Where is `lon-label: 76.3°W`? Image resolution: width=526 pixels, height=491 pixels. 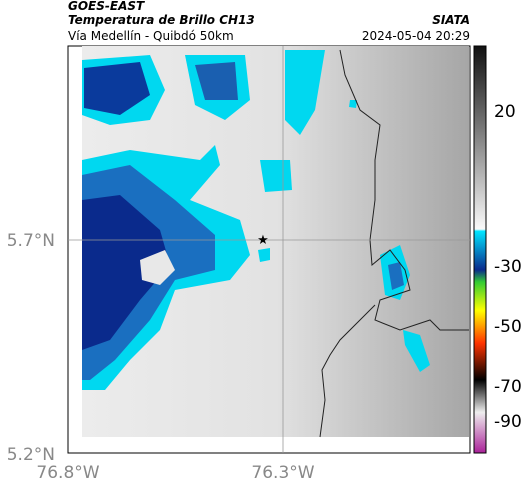 lon-label: 76.3°W is located at coordinates (282, 473).